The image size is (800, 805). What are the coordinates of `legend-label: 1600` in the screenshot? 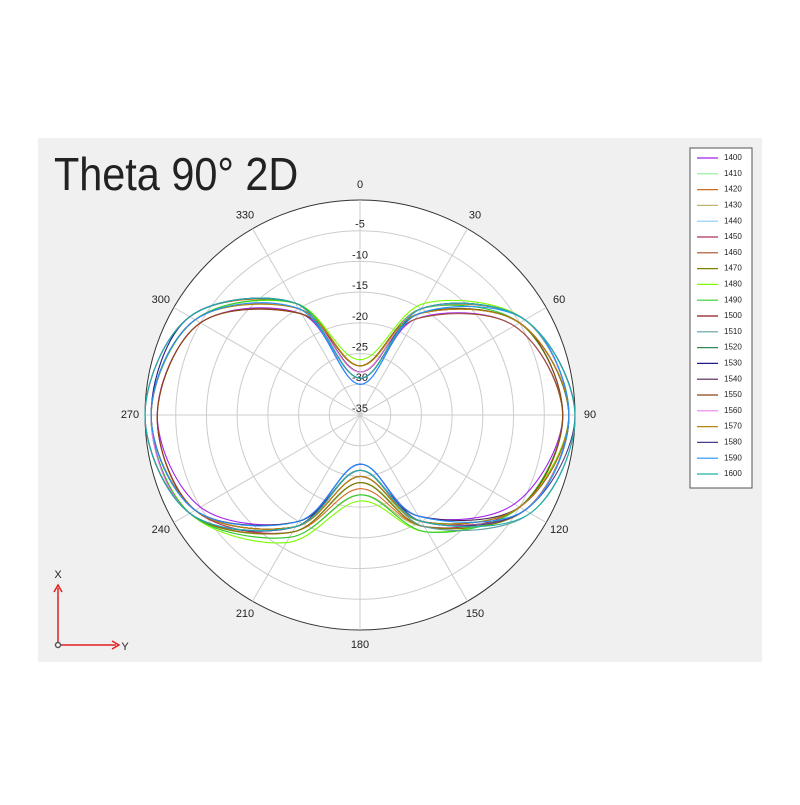 It's located at (733, 473).